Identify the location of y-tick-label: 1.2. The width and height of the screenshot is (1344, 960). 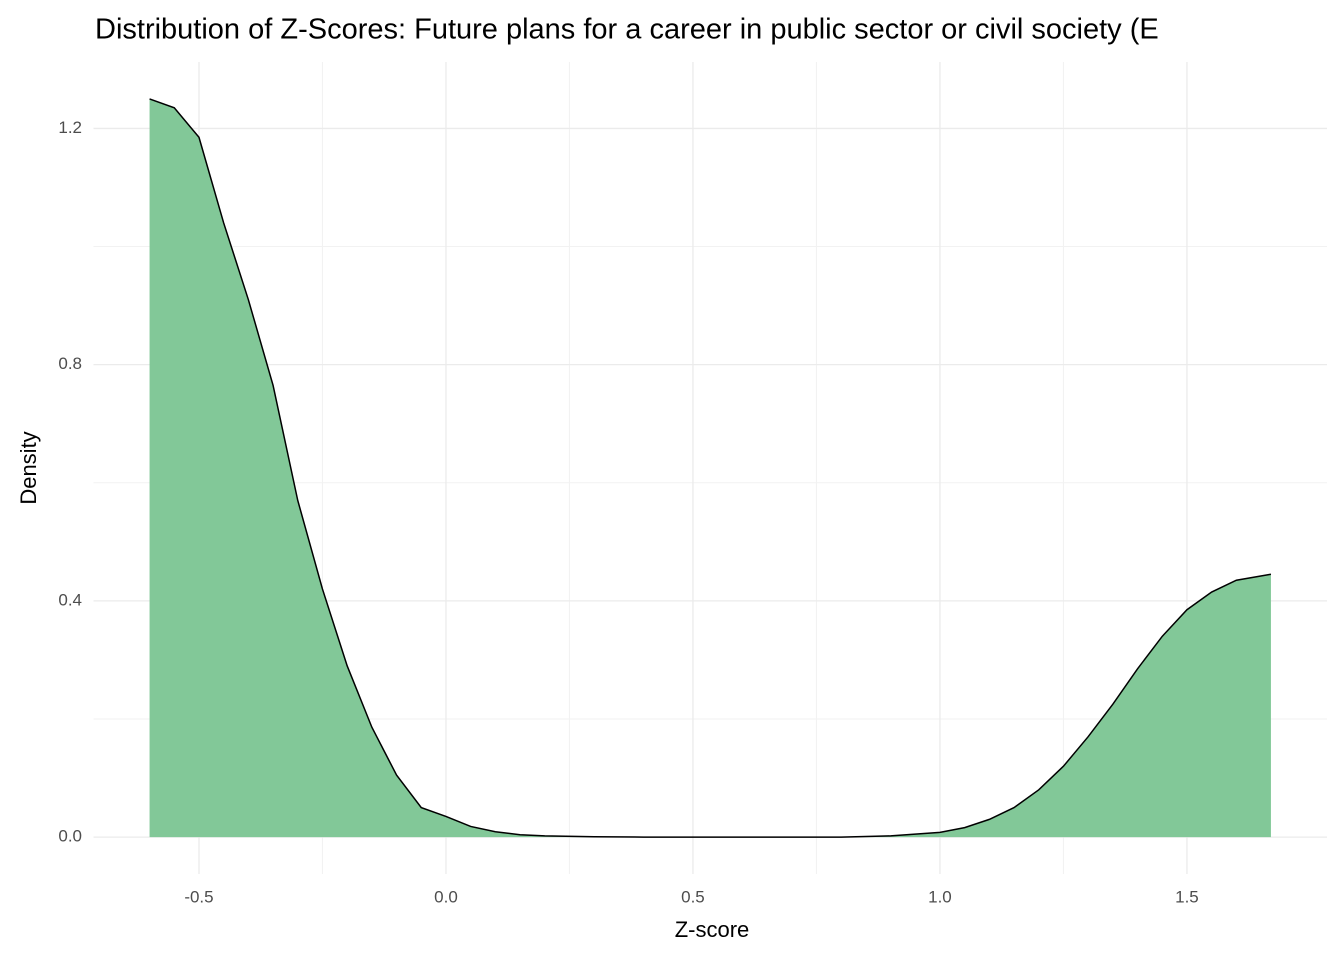
(70, 127).